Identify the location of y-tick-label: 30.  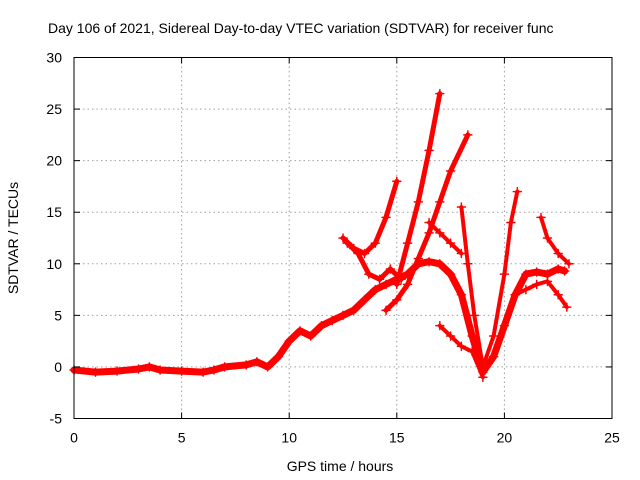
(54, 58).